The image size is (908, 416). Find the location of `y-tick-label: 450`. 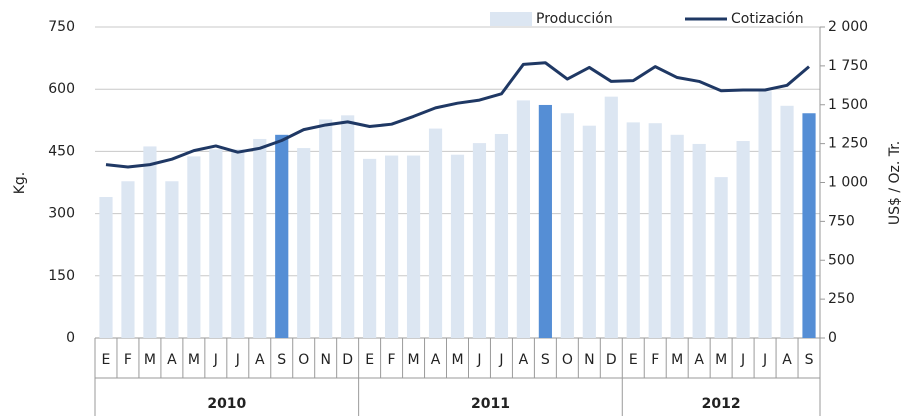

y-tick-label: 450 is located at coordinates (61, 151).